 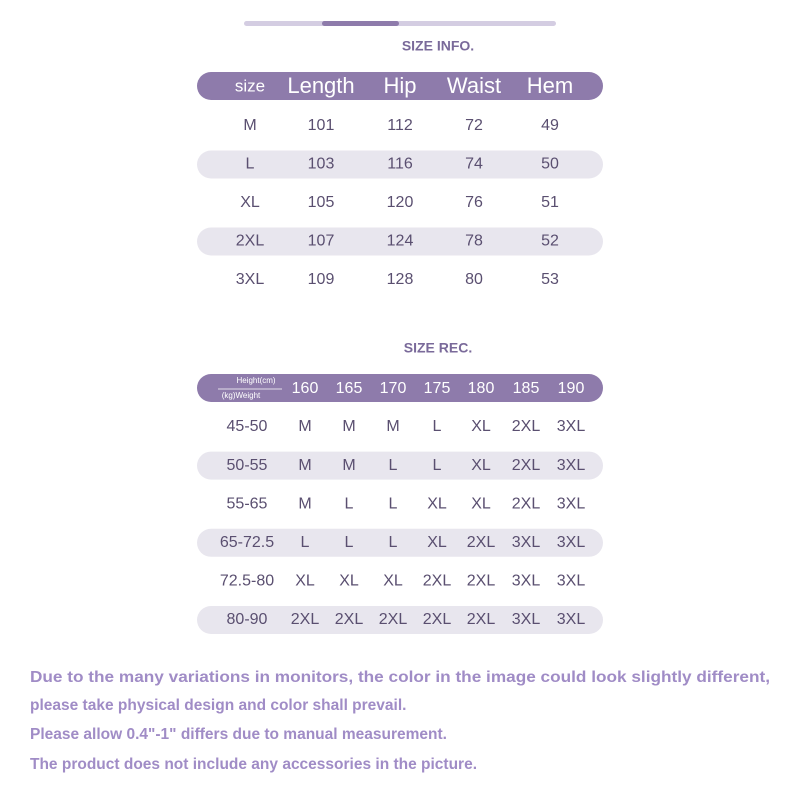 I want to click on column-header: Hip, so click(x=399, y=85).